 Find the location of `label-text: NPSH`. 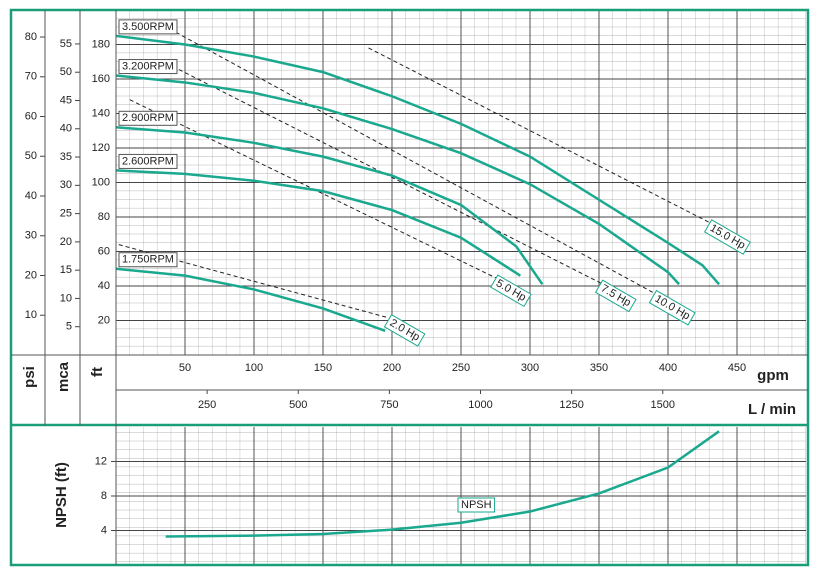

label-text: NPSH is located at coordinates (476, 505).